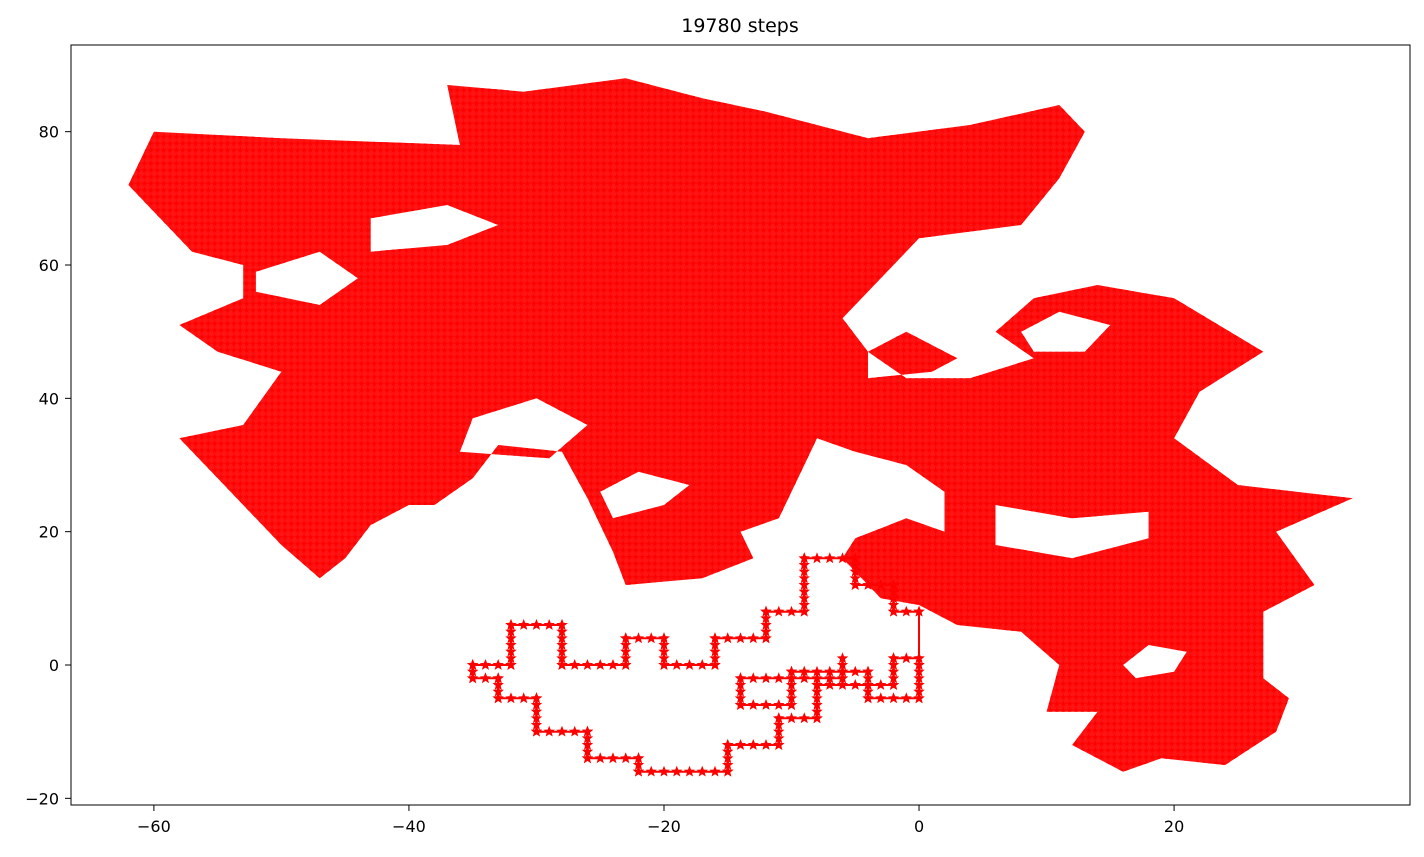  What do you see at coordinates (49, 398) in the screenshot?
I see `y-tick-label: 40` at bounding box center [49, 398].